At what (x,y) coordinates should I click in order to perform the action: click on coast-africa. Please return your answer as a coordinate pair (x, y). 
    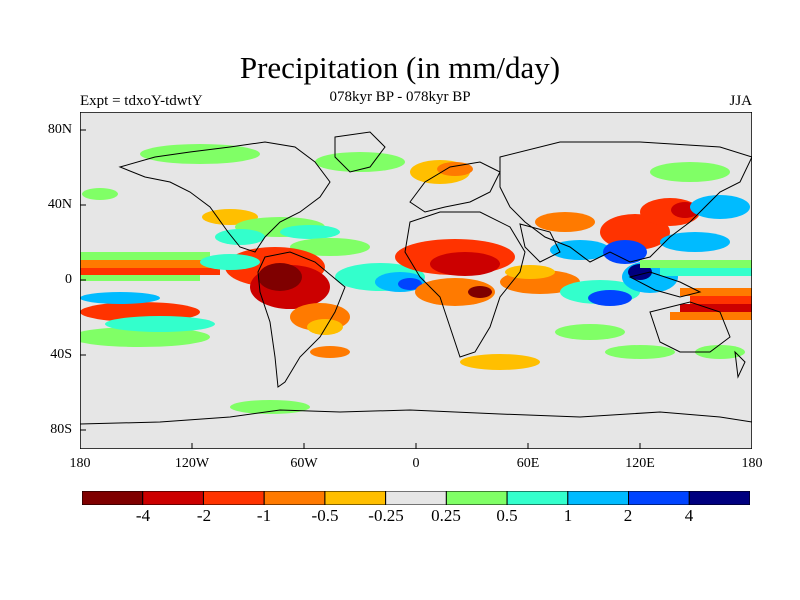
    Looking at the image, I should click on (465, 284).